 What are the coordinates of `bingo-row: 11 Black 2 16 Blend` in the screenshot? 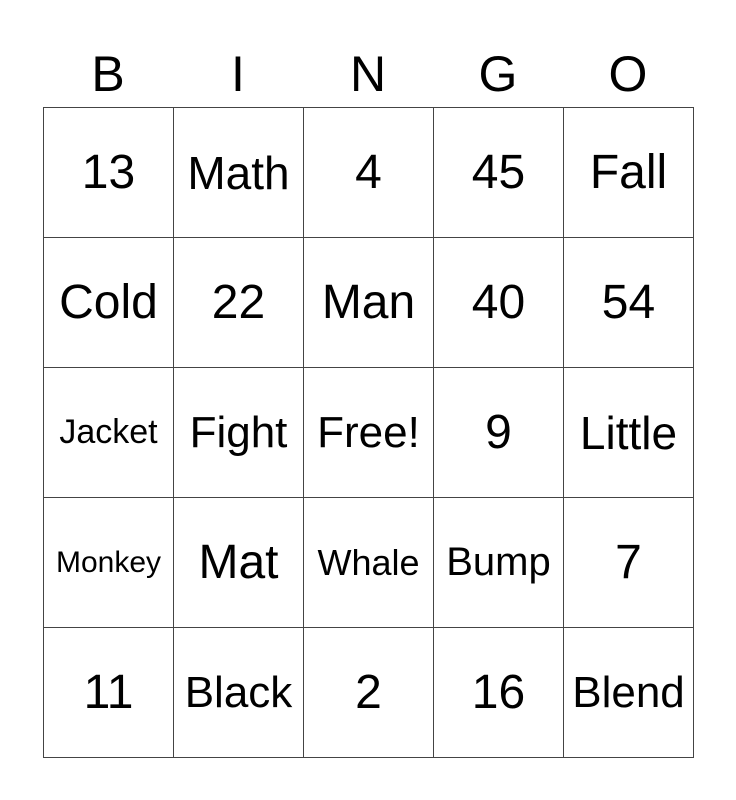 It's located at (368, 692).